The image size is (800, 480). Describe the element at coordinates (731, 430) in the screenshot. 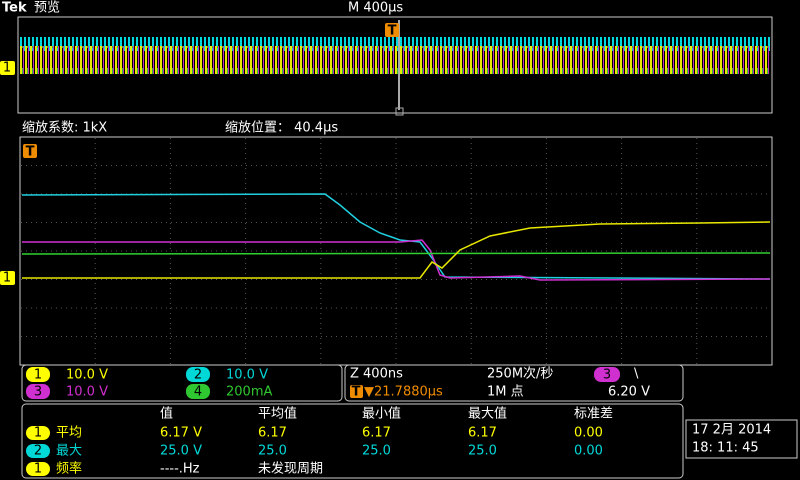

I see `date: 17 2月 2014` at that location.